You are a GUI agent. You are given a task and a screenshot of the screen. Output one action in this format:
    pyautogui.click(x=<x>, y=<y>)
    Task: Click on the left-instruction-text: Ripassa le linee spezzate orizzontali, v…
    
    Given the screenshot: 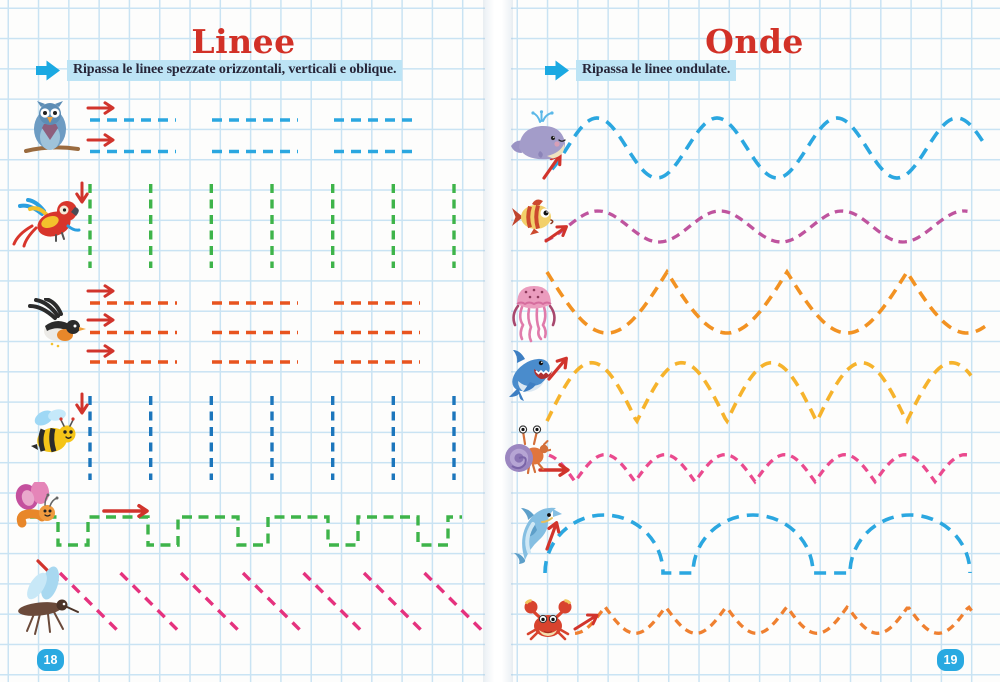 What is the action you would take?
    pyautogui.click(x=235, y=71)
    